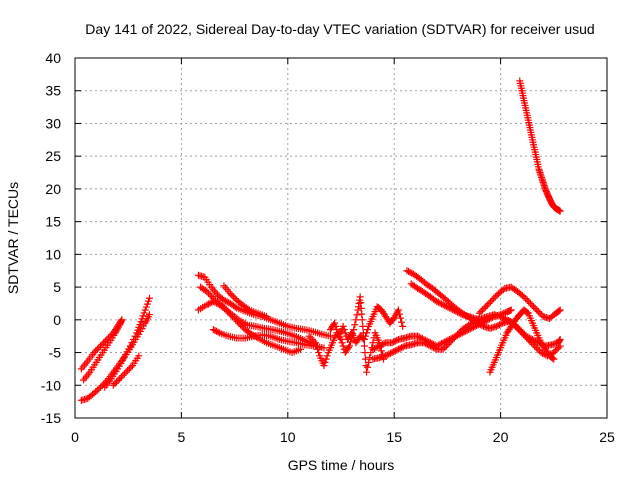  What do you see at coordinates (51, 385) in the screenshot?
I see `y-tick-label: -10` at bounding box center [51, 385].